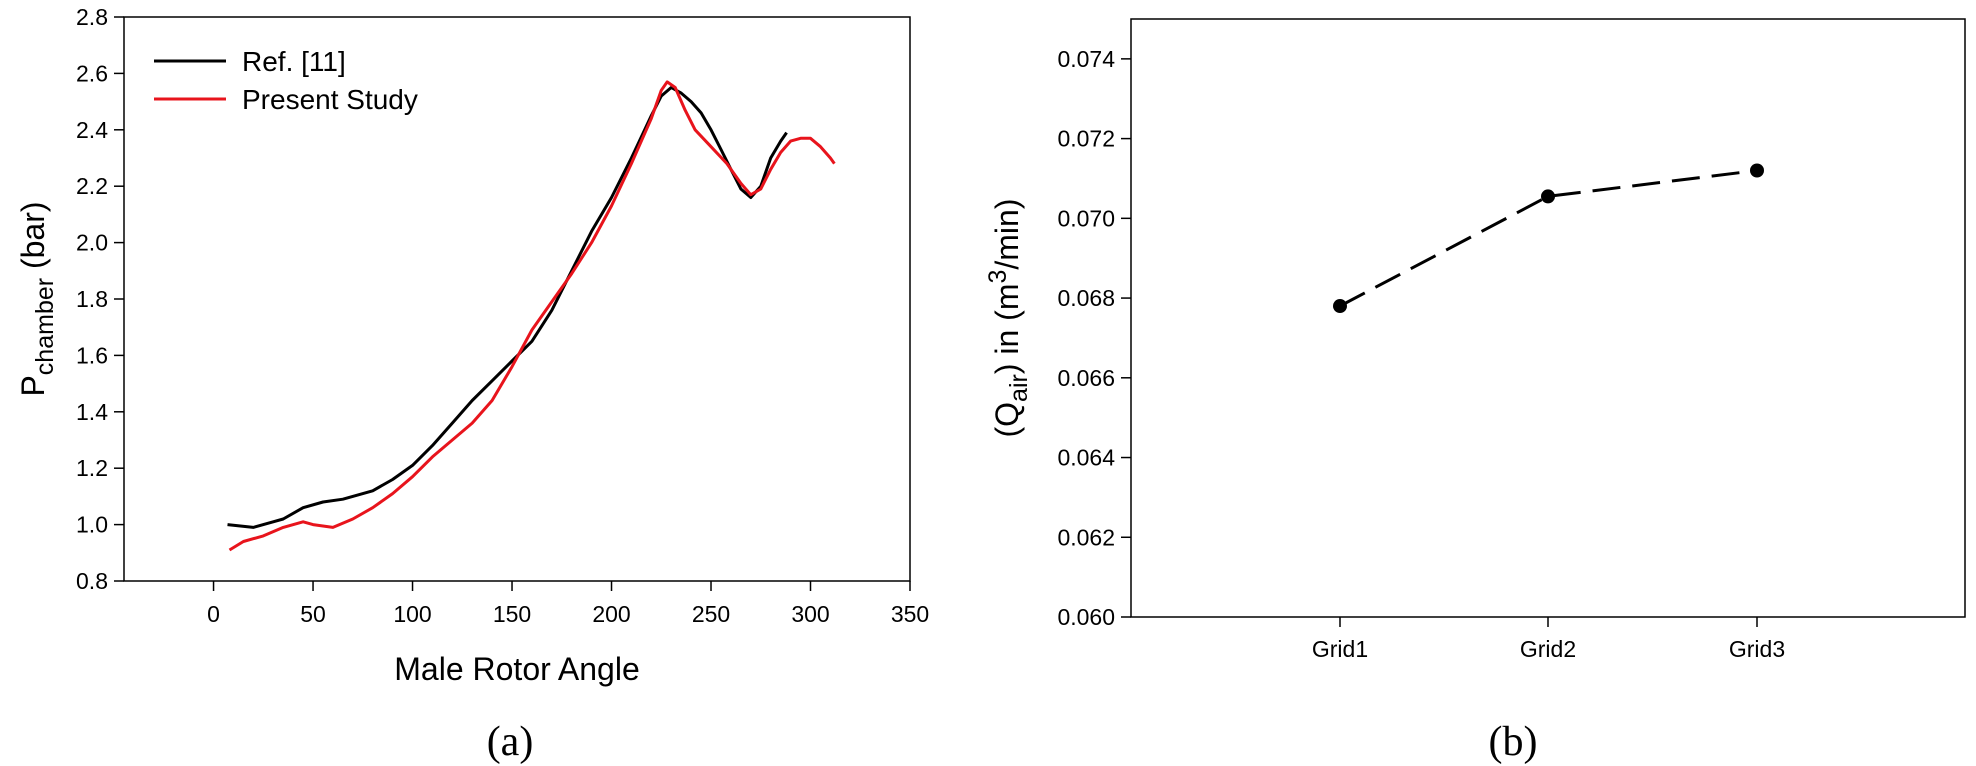 This screenshot has height=766, width=1976. I want to click on y-tick-label-a: 1.4, so click(92, 412).